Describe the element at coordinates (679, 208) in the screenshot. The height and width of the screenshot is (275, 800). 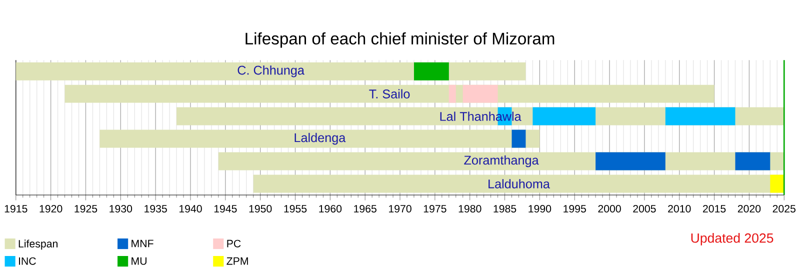
I see `x-tick-label: 2010` at that location.